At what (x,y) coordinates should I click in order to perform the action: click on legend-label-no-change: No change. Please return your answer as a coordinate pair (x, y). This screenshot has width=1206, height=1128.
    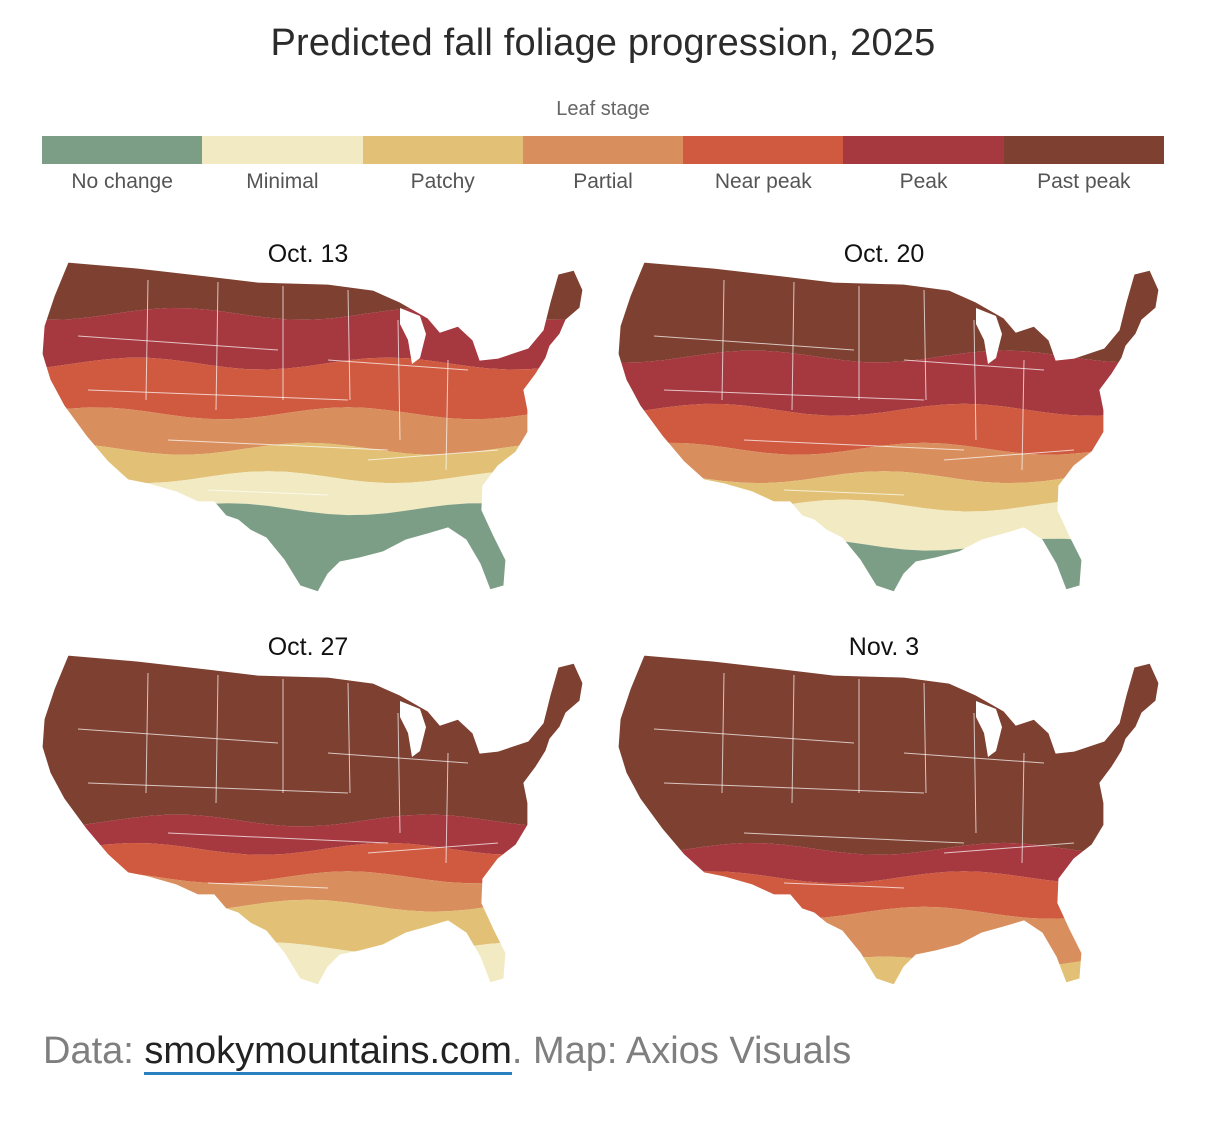
    Looking at the image, I should click on (122, 181).